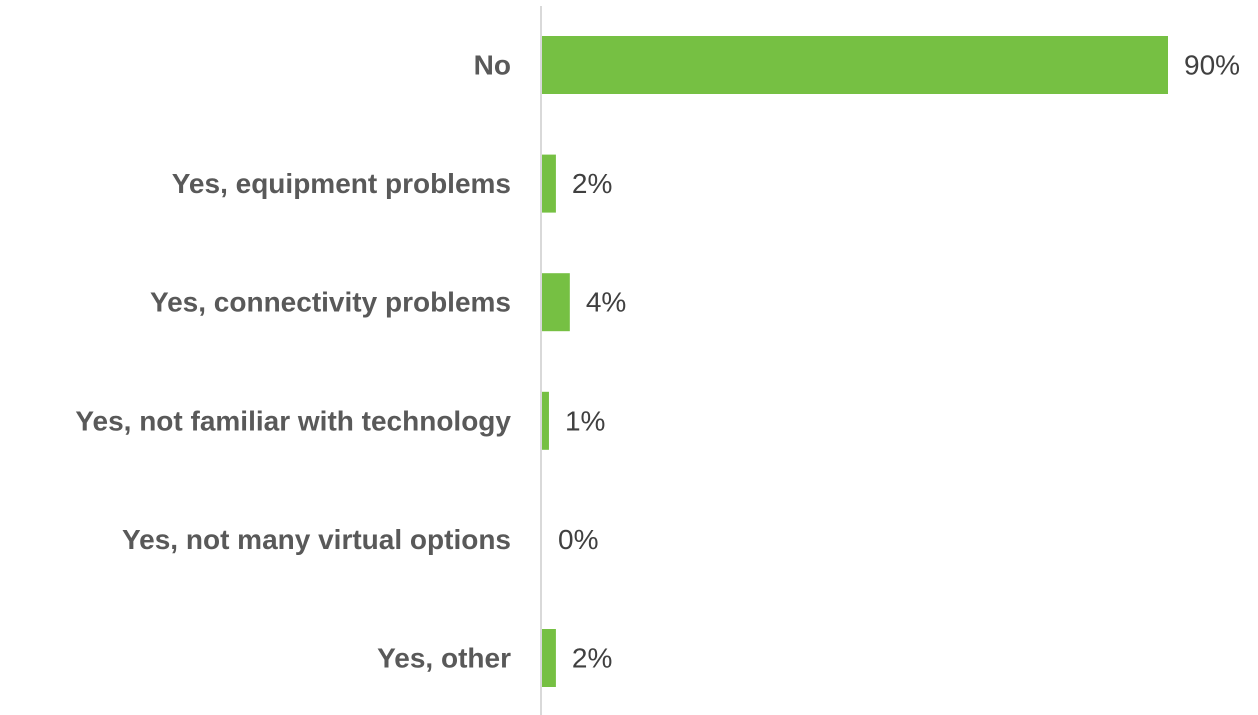 This screenshot has height=715, width=1258. I want to click on bar-yes-equipment-problems, so click(549, 183).